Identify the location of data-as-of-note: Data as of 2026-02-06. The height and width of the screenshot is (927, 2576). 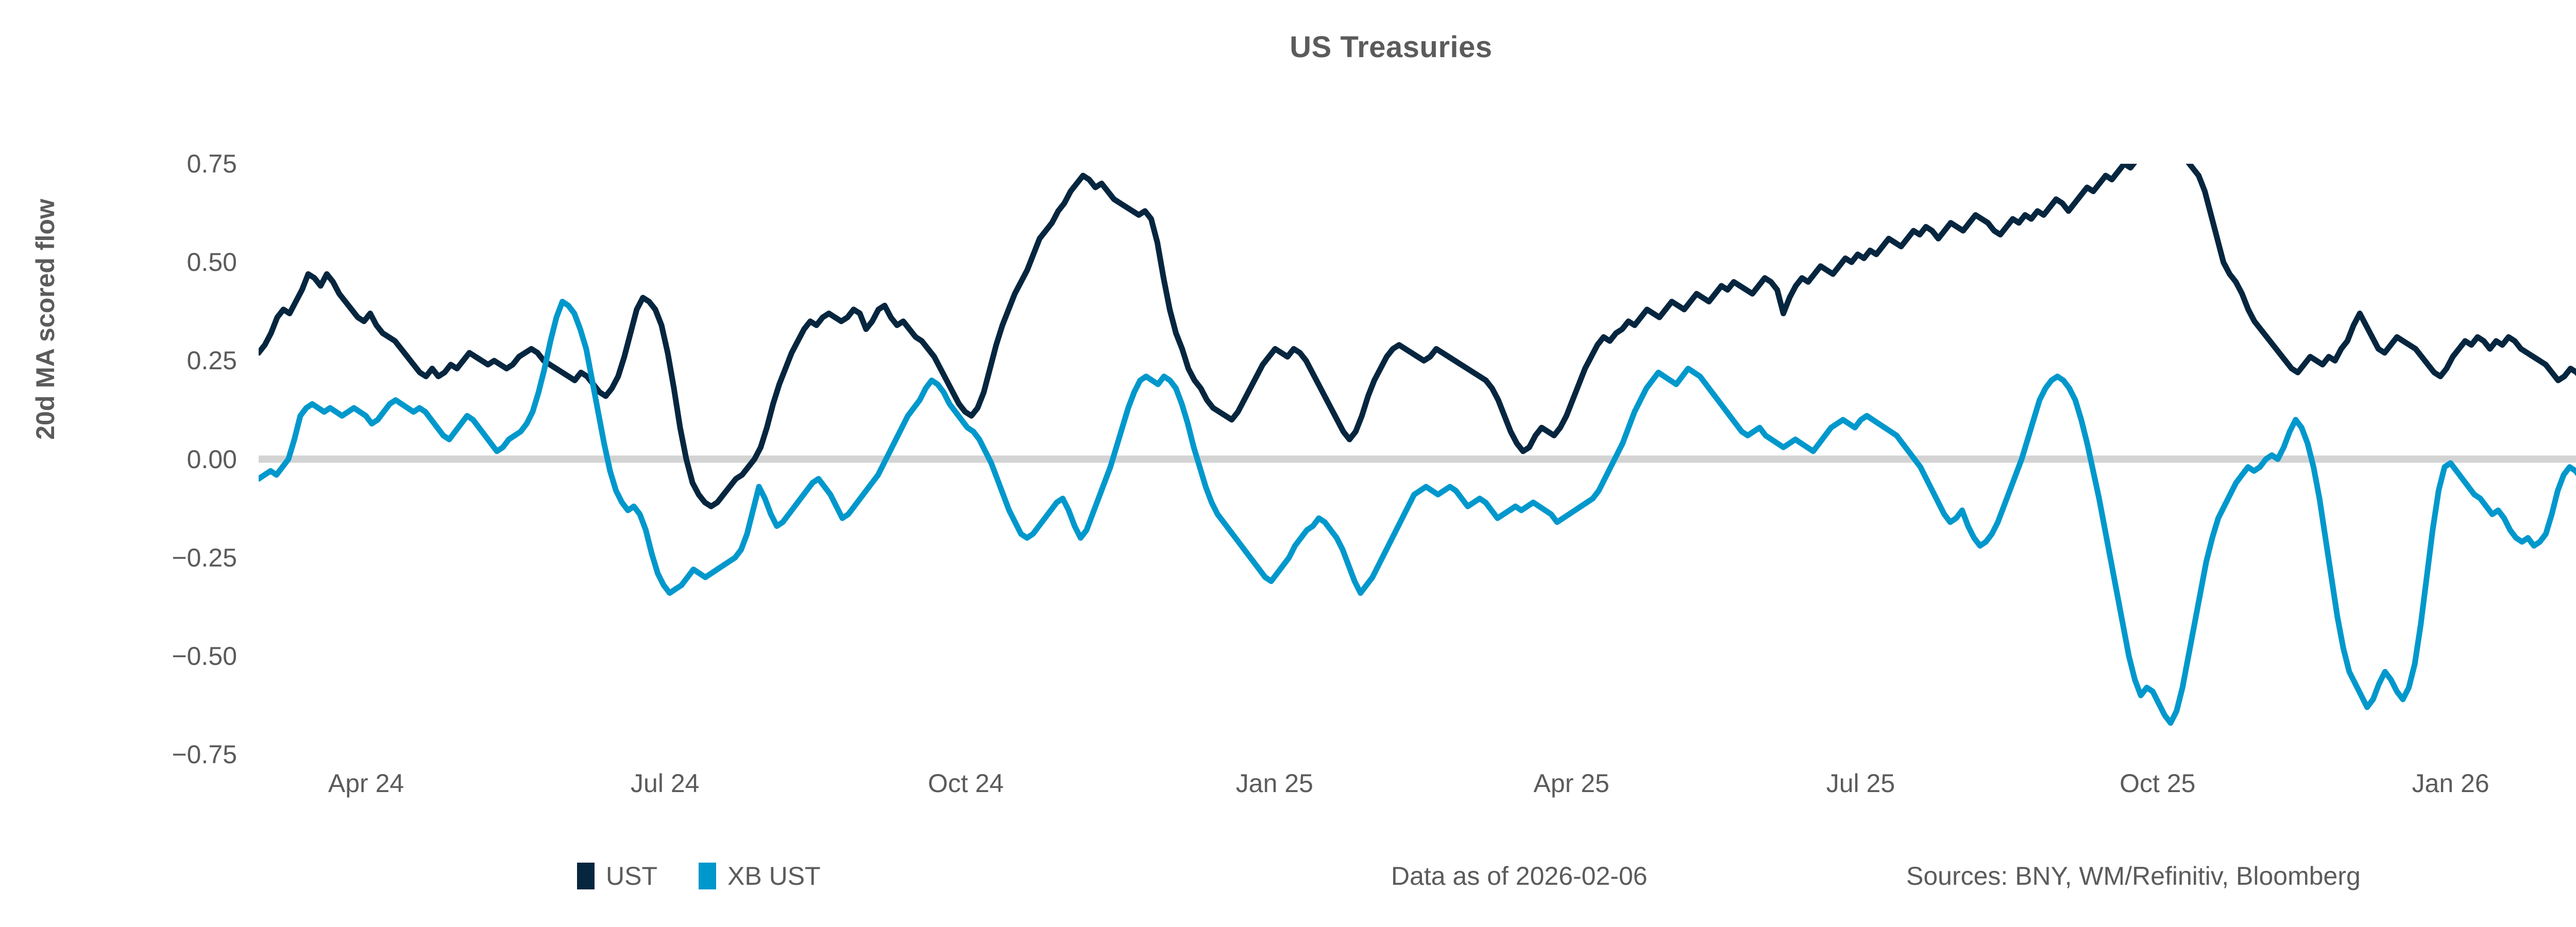
(1519, 876).